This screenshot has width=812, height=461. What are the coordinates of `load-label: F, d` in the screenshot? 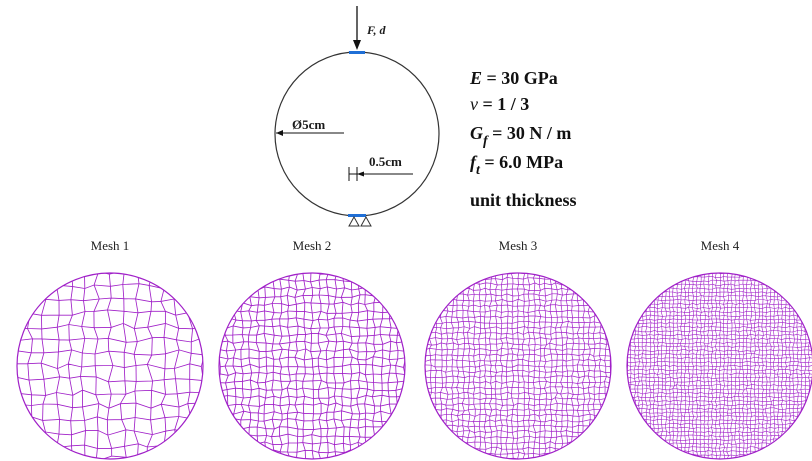 It's located at (376, 30).